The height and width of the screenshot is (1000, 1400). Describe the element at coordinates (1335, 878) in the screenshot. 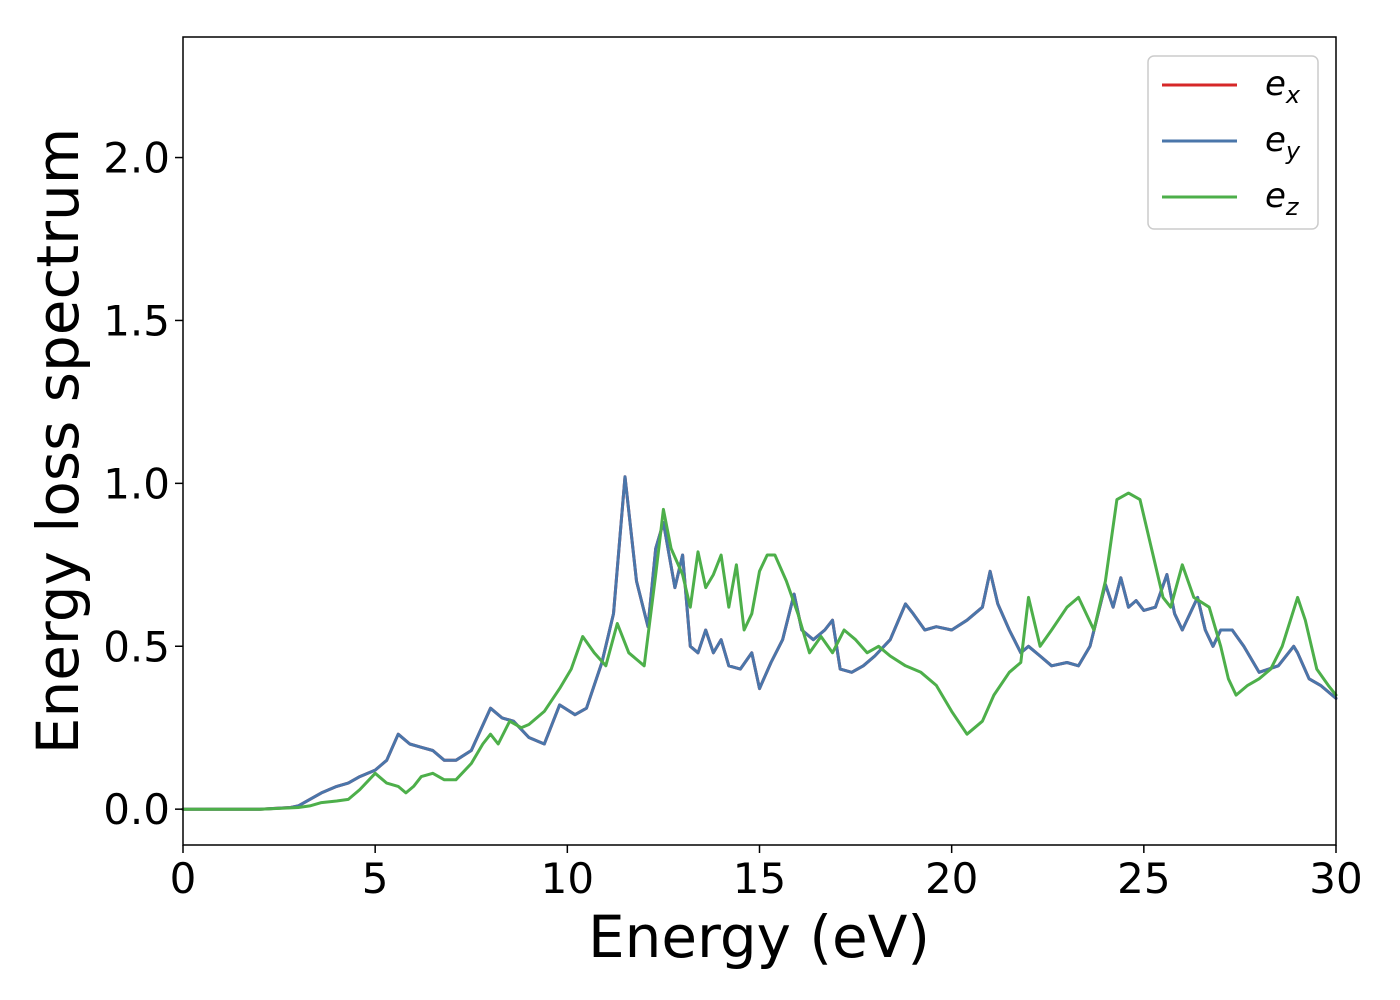

I see `x-tick-label: 30` at that location.